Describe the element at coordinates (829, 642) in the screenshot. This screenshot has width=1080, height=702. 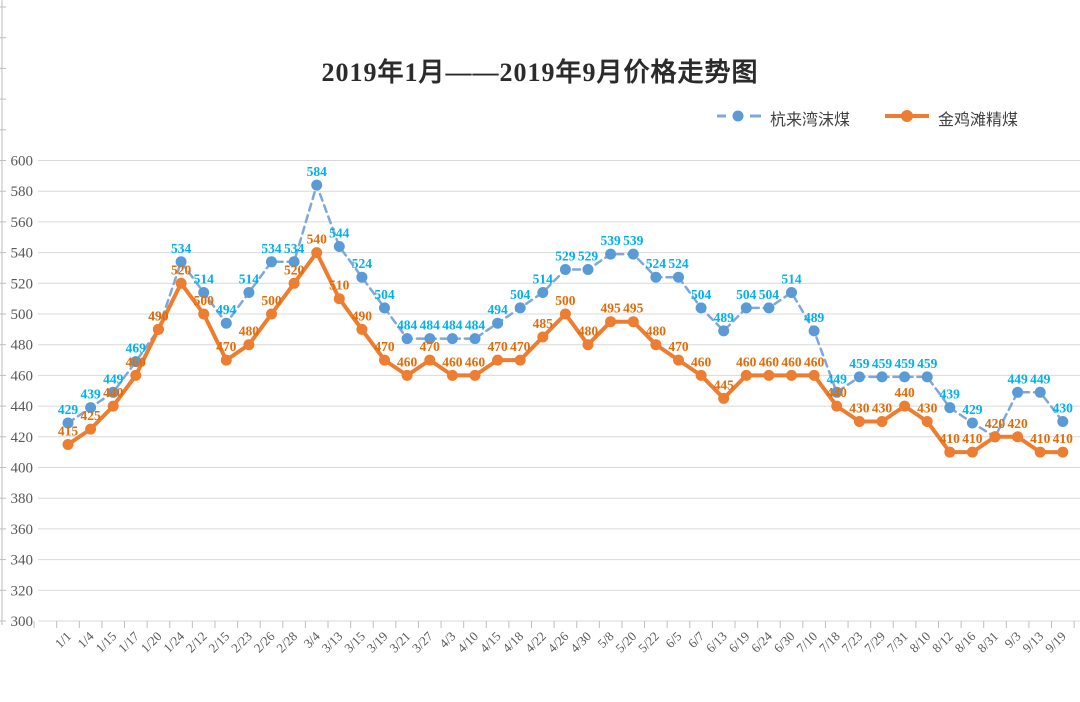
I see `x-tick-label: 7/18` at that location.